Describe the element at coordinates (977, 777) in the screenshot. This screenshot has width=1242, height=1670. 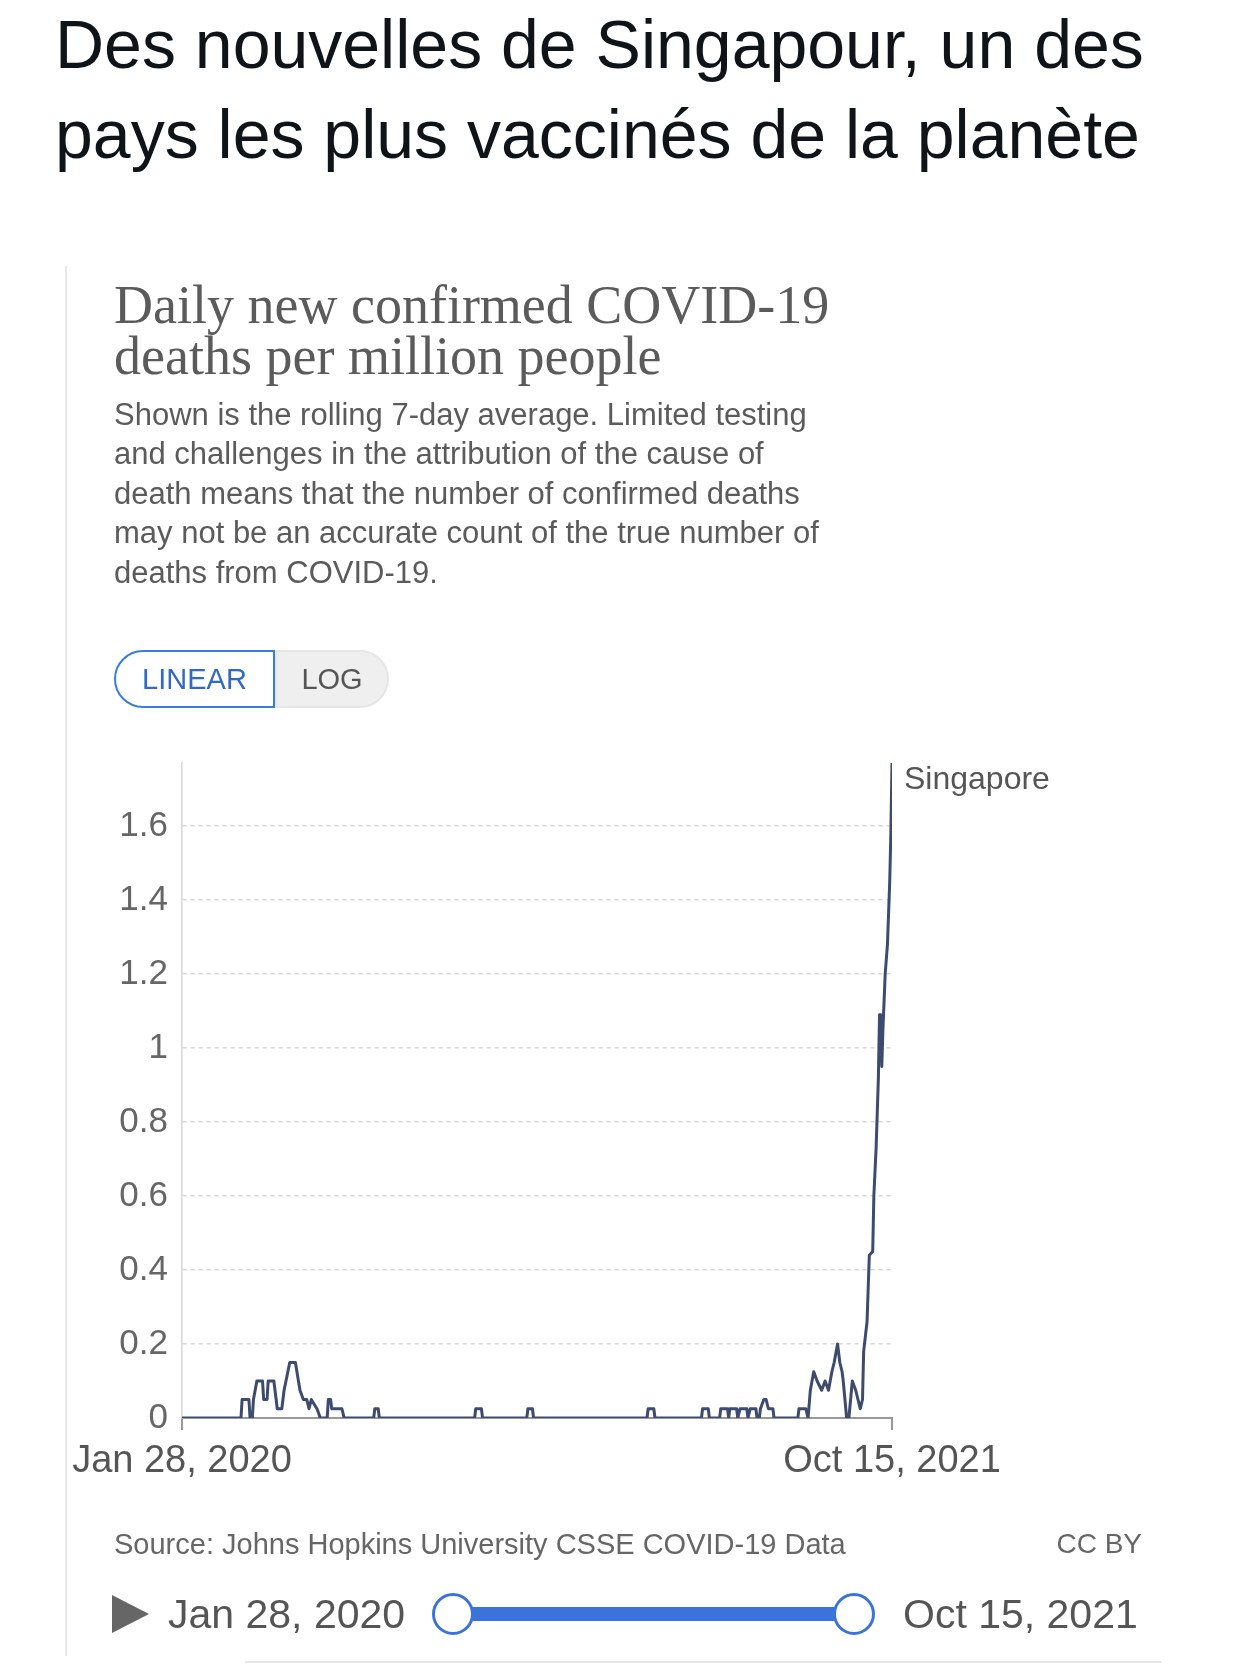
I see `series-label: Singapore` at that location.